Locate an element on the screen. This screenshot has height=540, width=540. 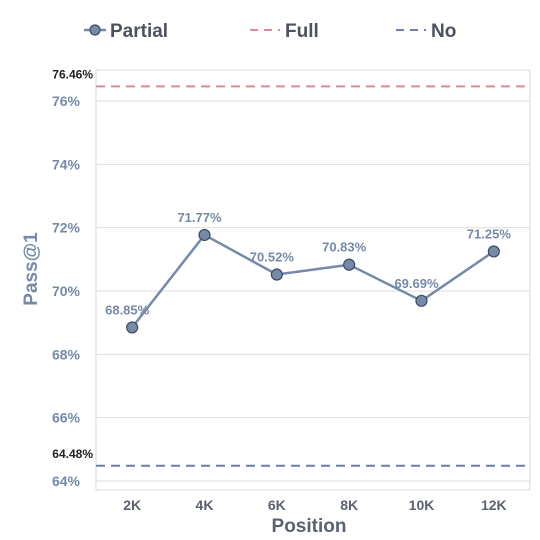
data-label: 69.69% is located at coordinates (416, 283).